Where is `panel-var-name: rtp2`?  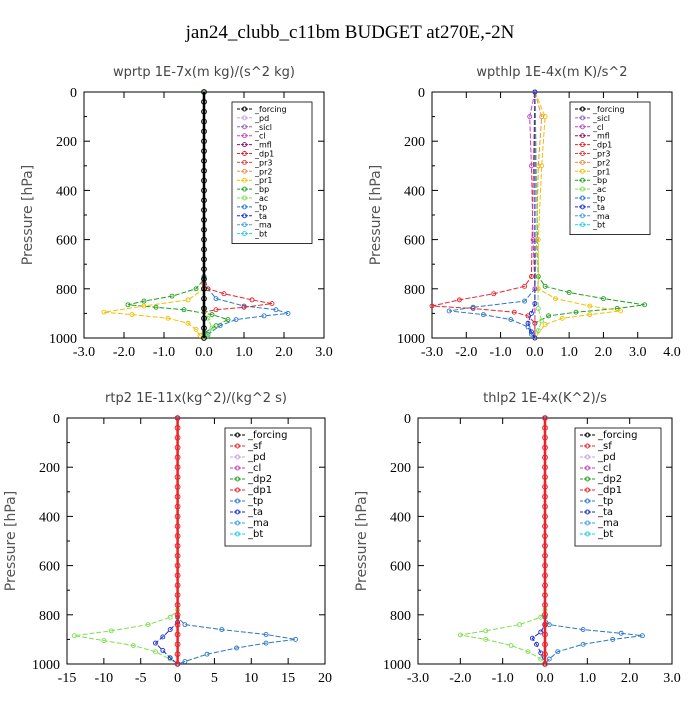 panel-var-name: rtp2 is located at coordinates (120, 398).